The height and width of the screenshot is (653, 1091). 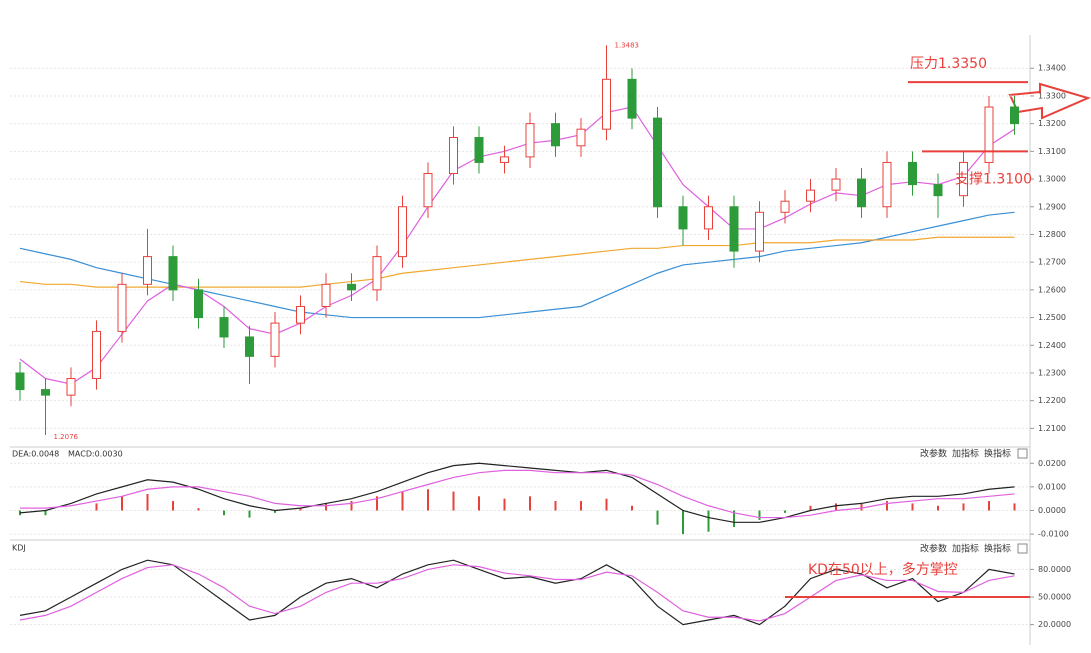 I want to click on y-tick-label: -0.0100, so click(x=1053, y=534).